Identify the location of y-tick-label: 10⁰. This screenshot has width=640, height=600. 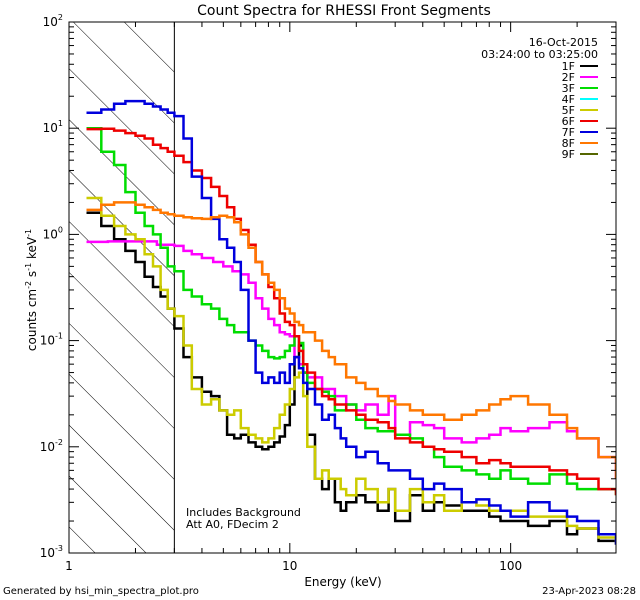
(53, 233).